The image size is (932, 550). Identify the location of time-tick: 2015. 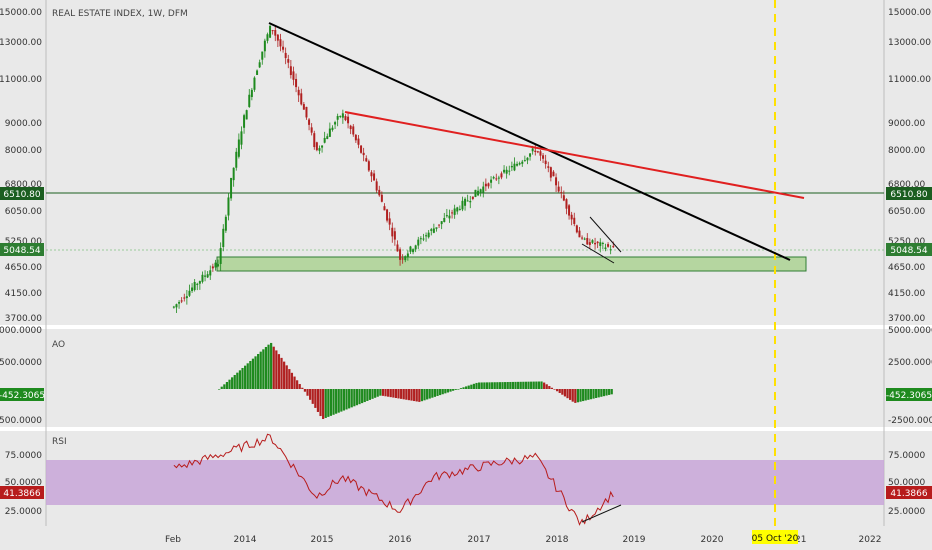
(322, 540).